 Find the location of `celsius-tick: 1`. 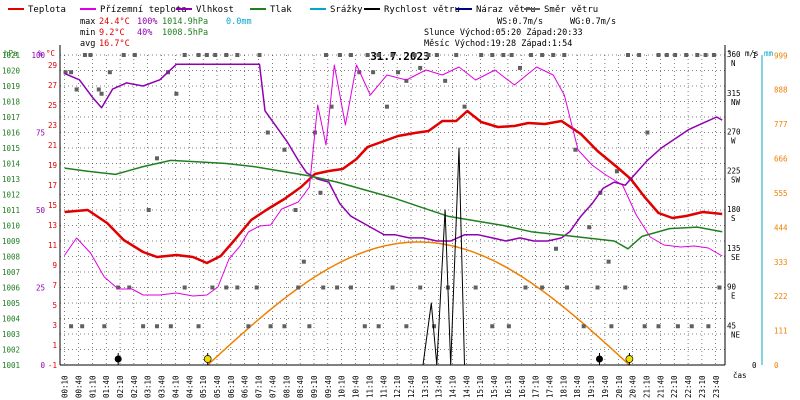

celsius-tick: 1 is located at coordinates (54, 345).